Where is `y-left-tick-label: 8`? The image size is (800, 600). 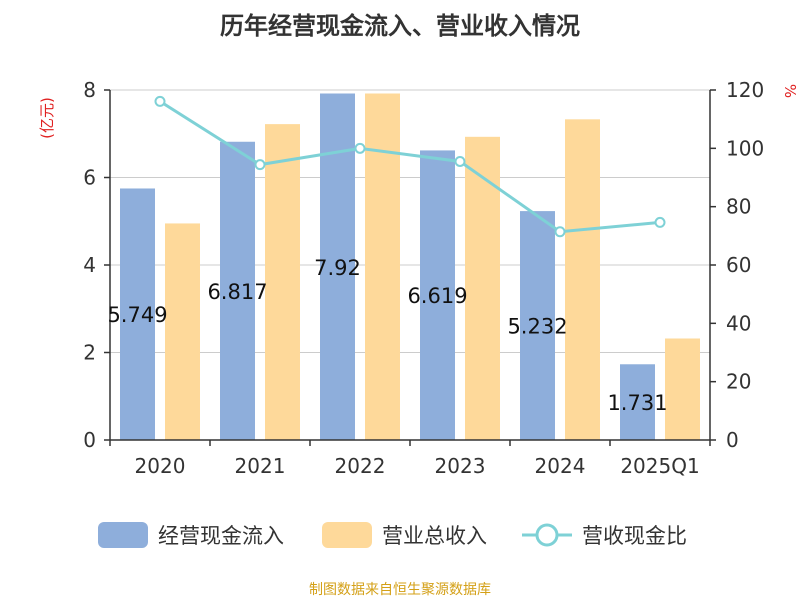
y-left-tick-label: 8 is located at coordinates (89, 90).